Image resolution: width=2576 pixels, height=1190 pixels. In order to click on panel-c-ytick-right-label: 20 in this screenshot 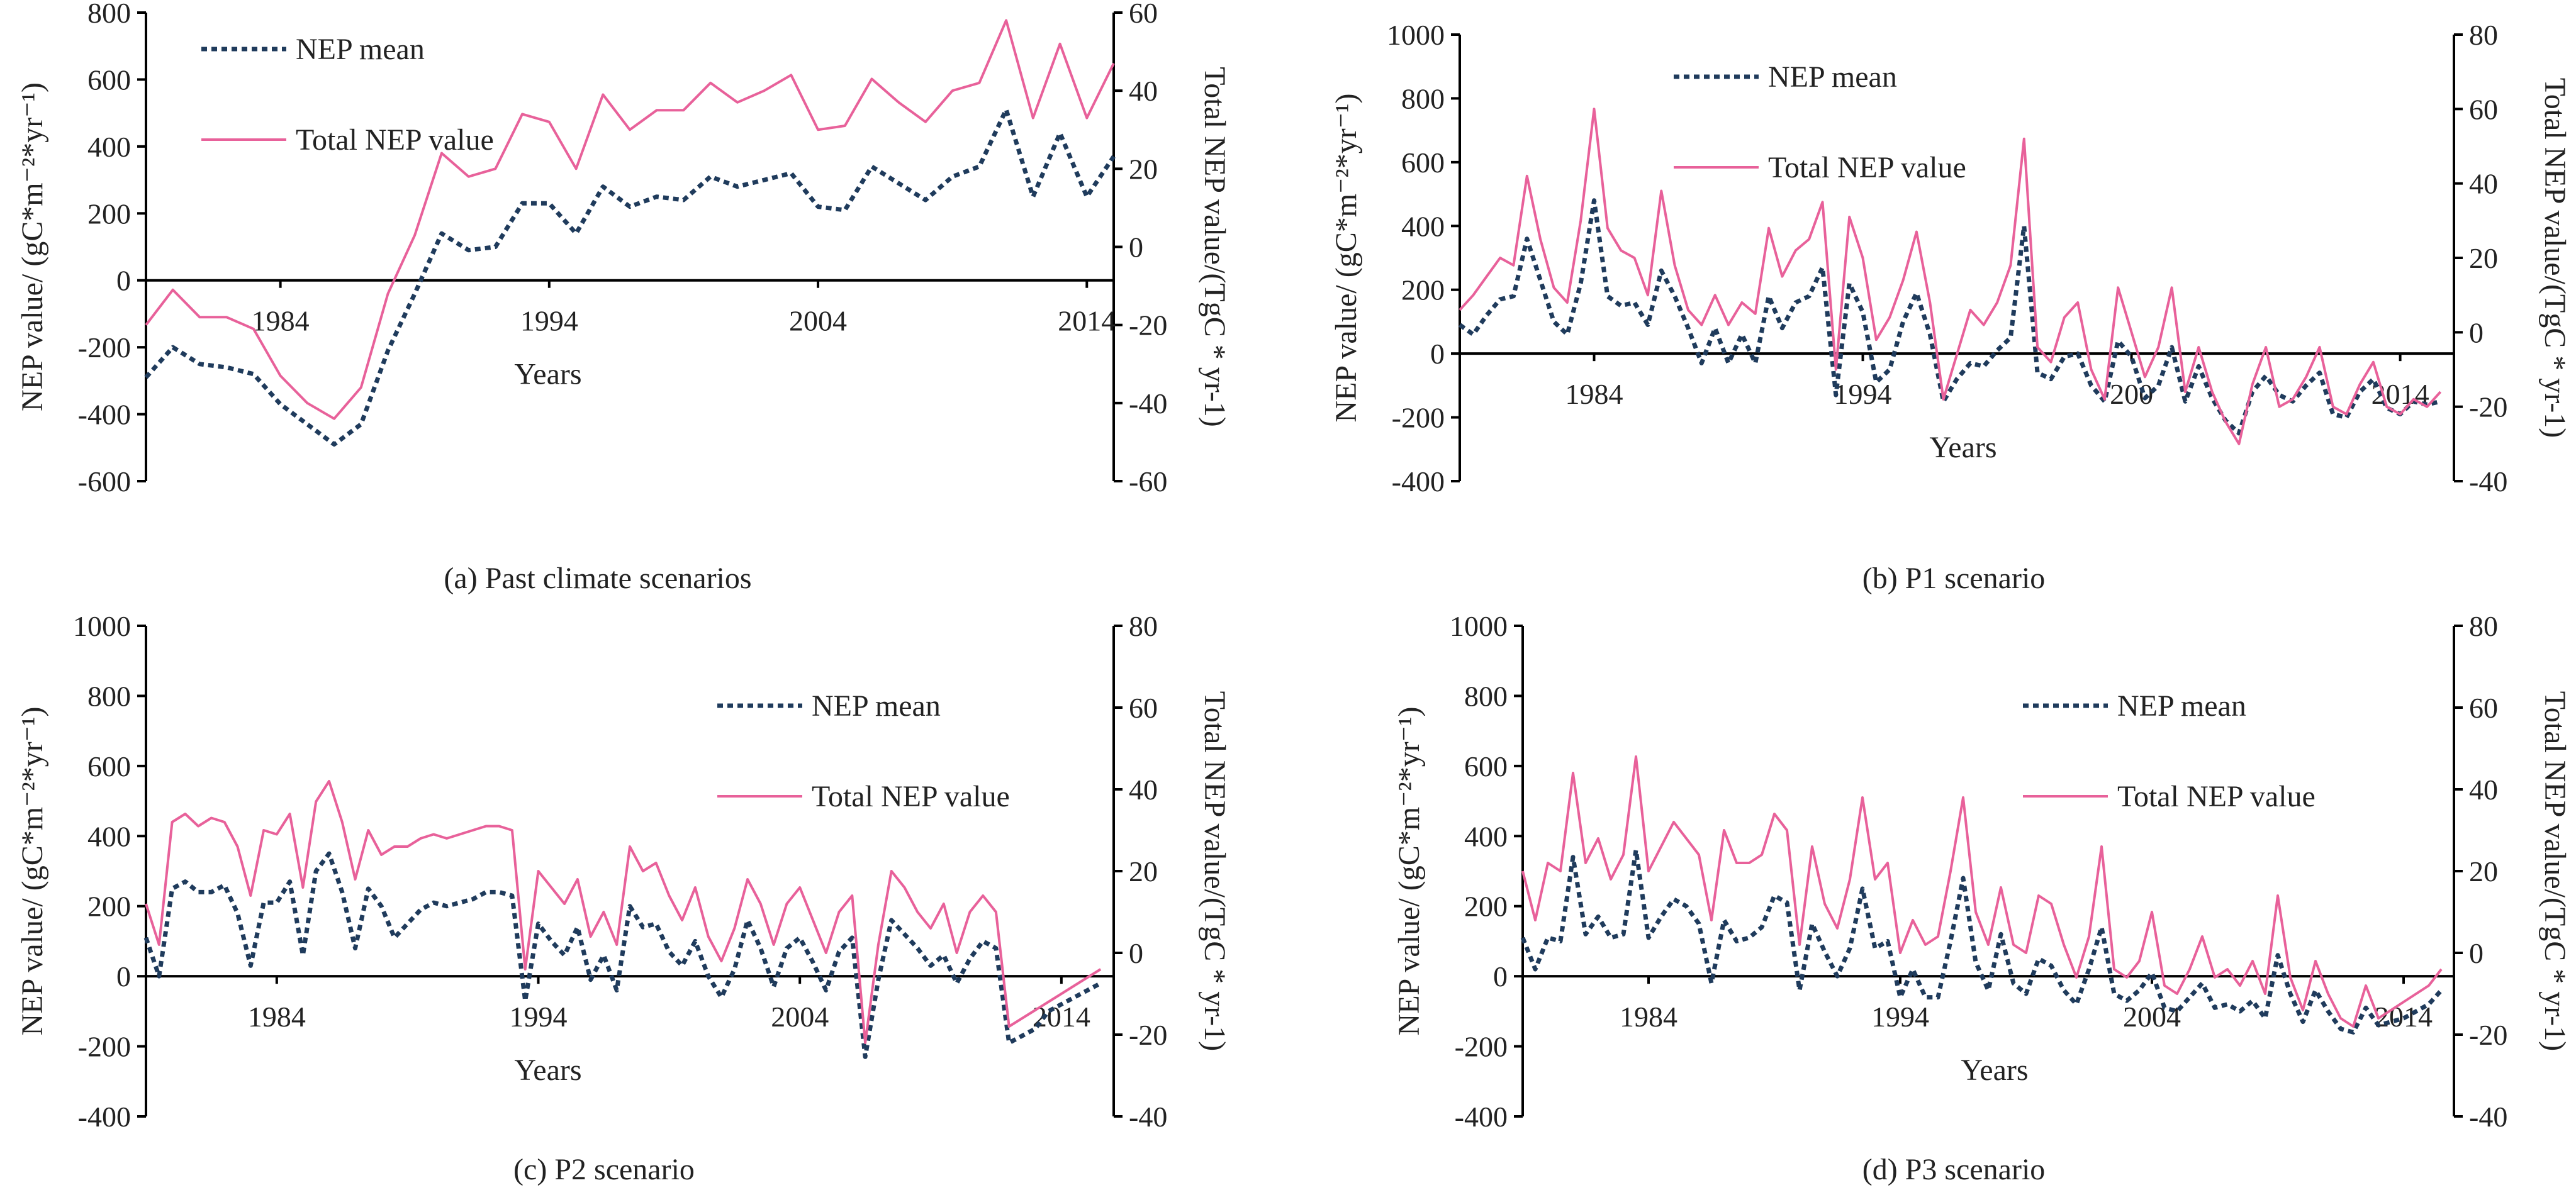, I will do `click(1143, 871)`.